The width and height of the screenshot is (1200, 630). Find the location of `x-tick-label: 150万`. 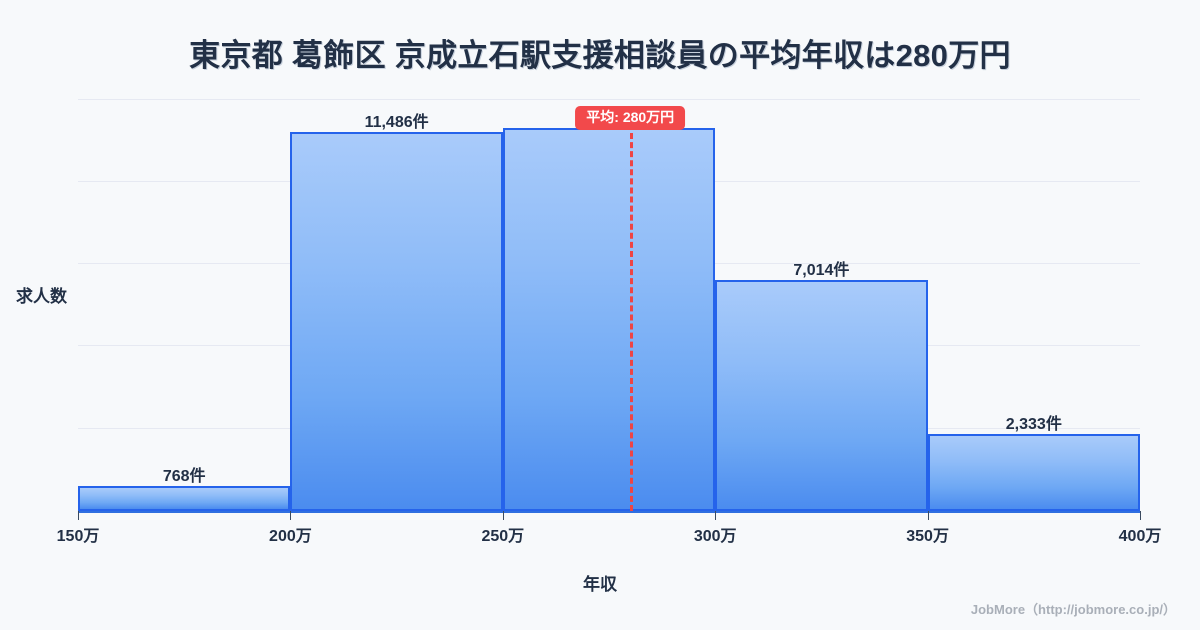

x-tick-label: 150万 is located at coordinates (78, 536).